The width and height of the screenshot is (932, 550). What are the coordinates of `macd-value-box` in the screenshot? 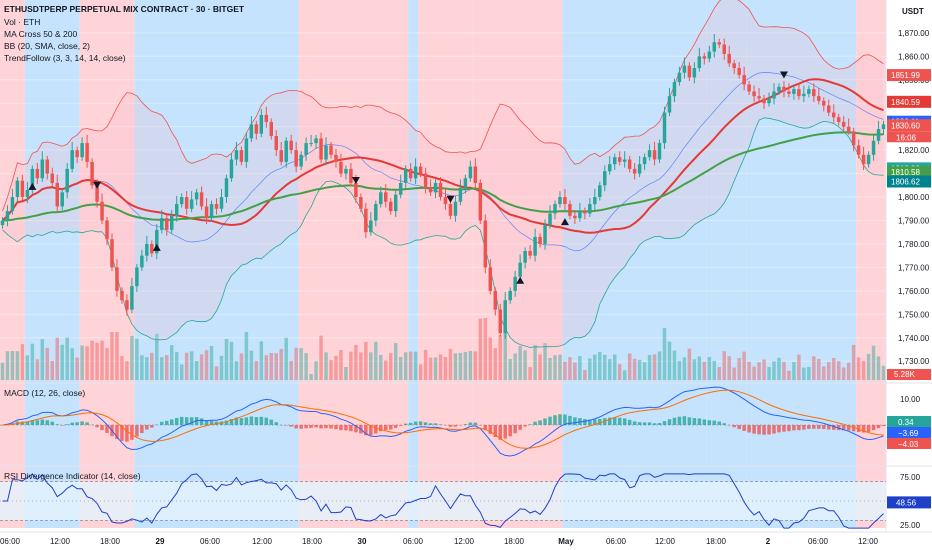 It's located at (909, 432).